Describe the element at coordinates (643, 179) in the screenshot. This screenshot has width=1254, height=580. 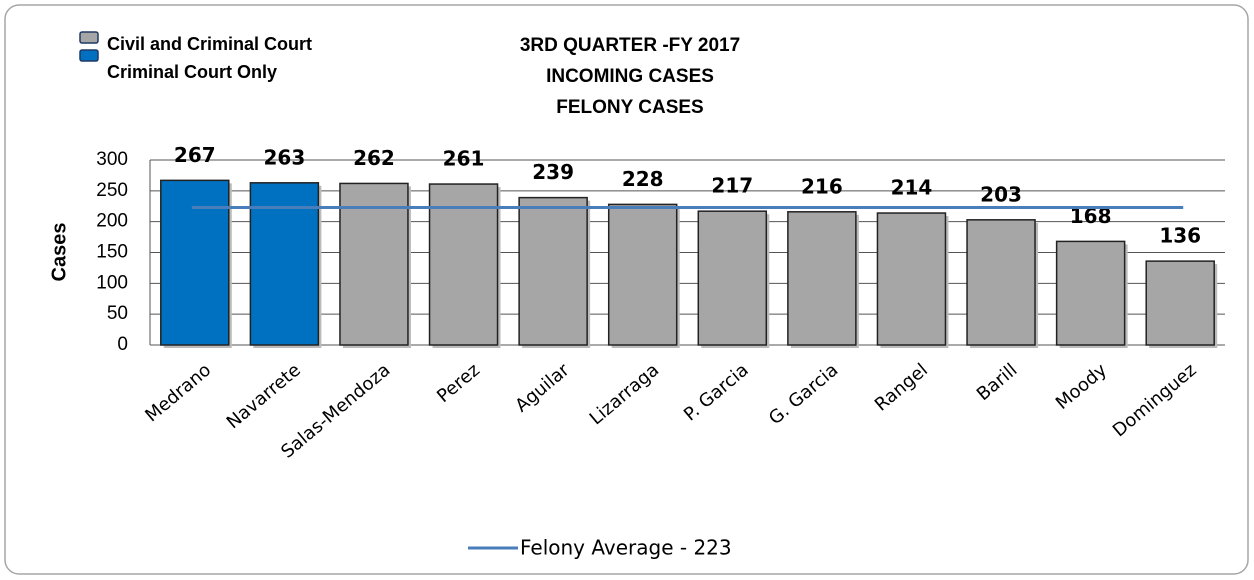
I see `value-label: 228` at that location.